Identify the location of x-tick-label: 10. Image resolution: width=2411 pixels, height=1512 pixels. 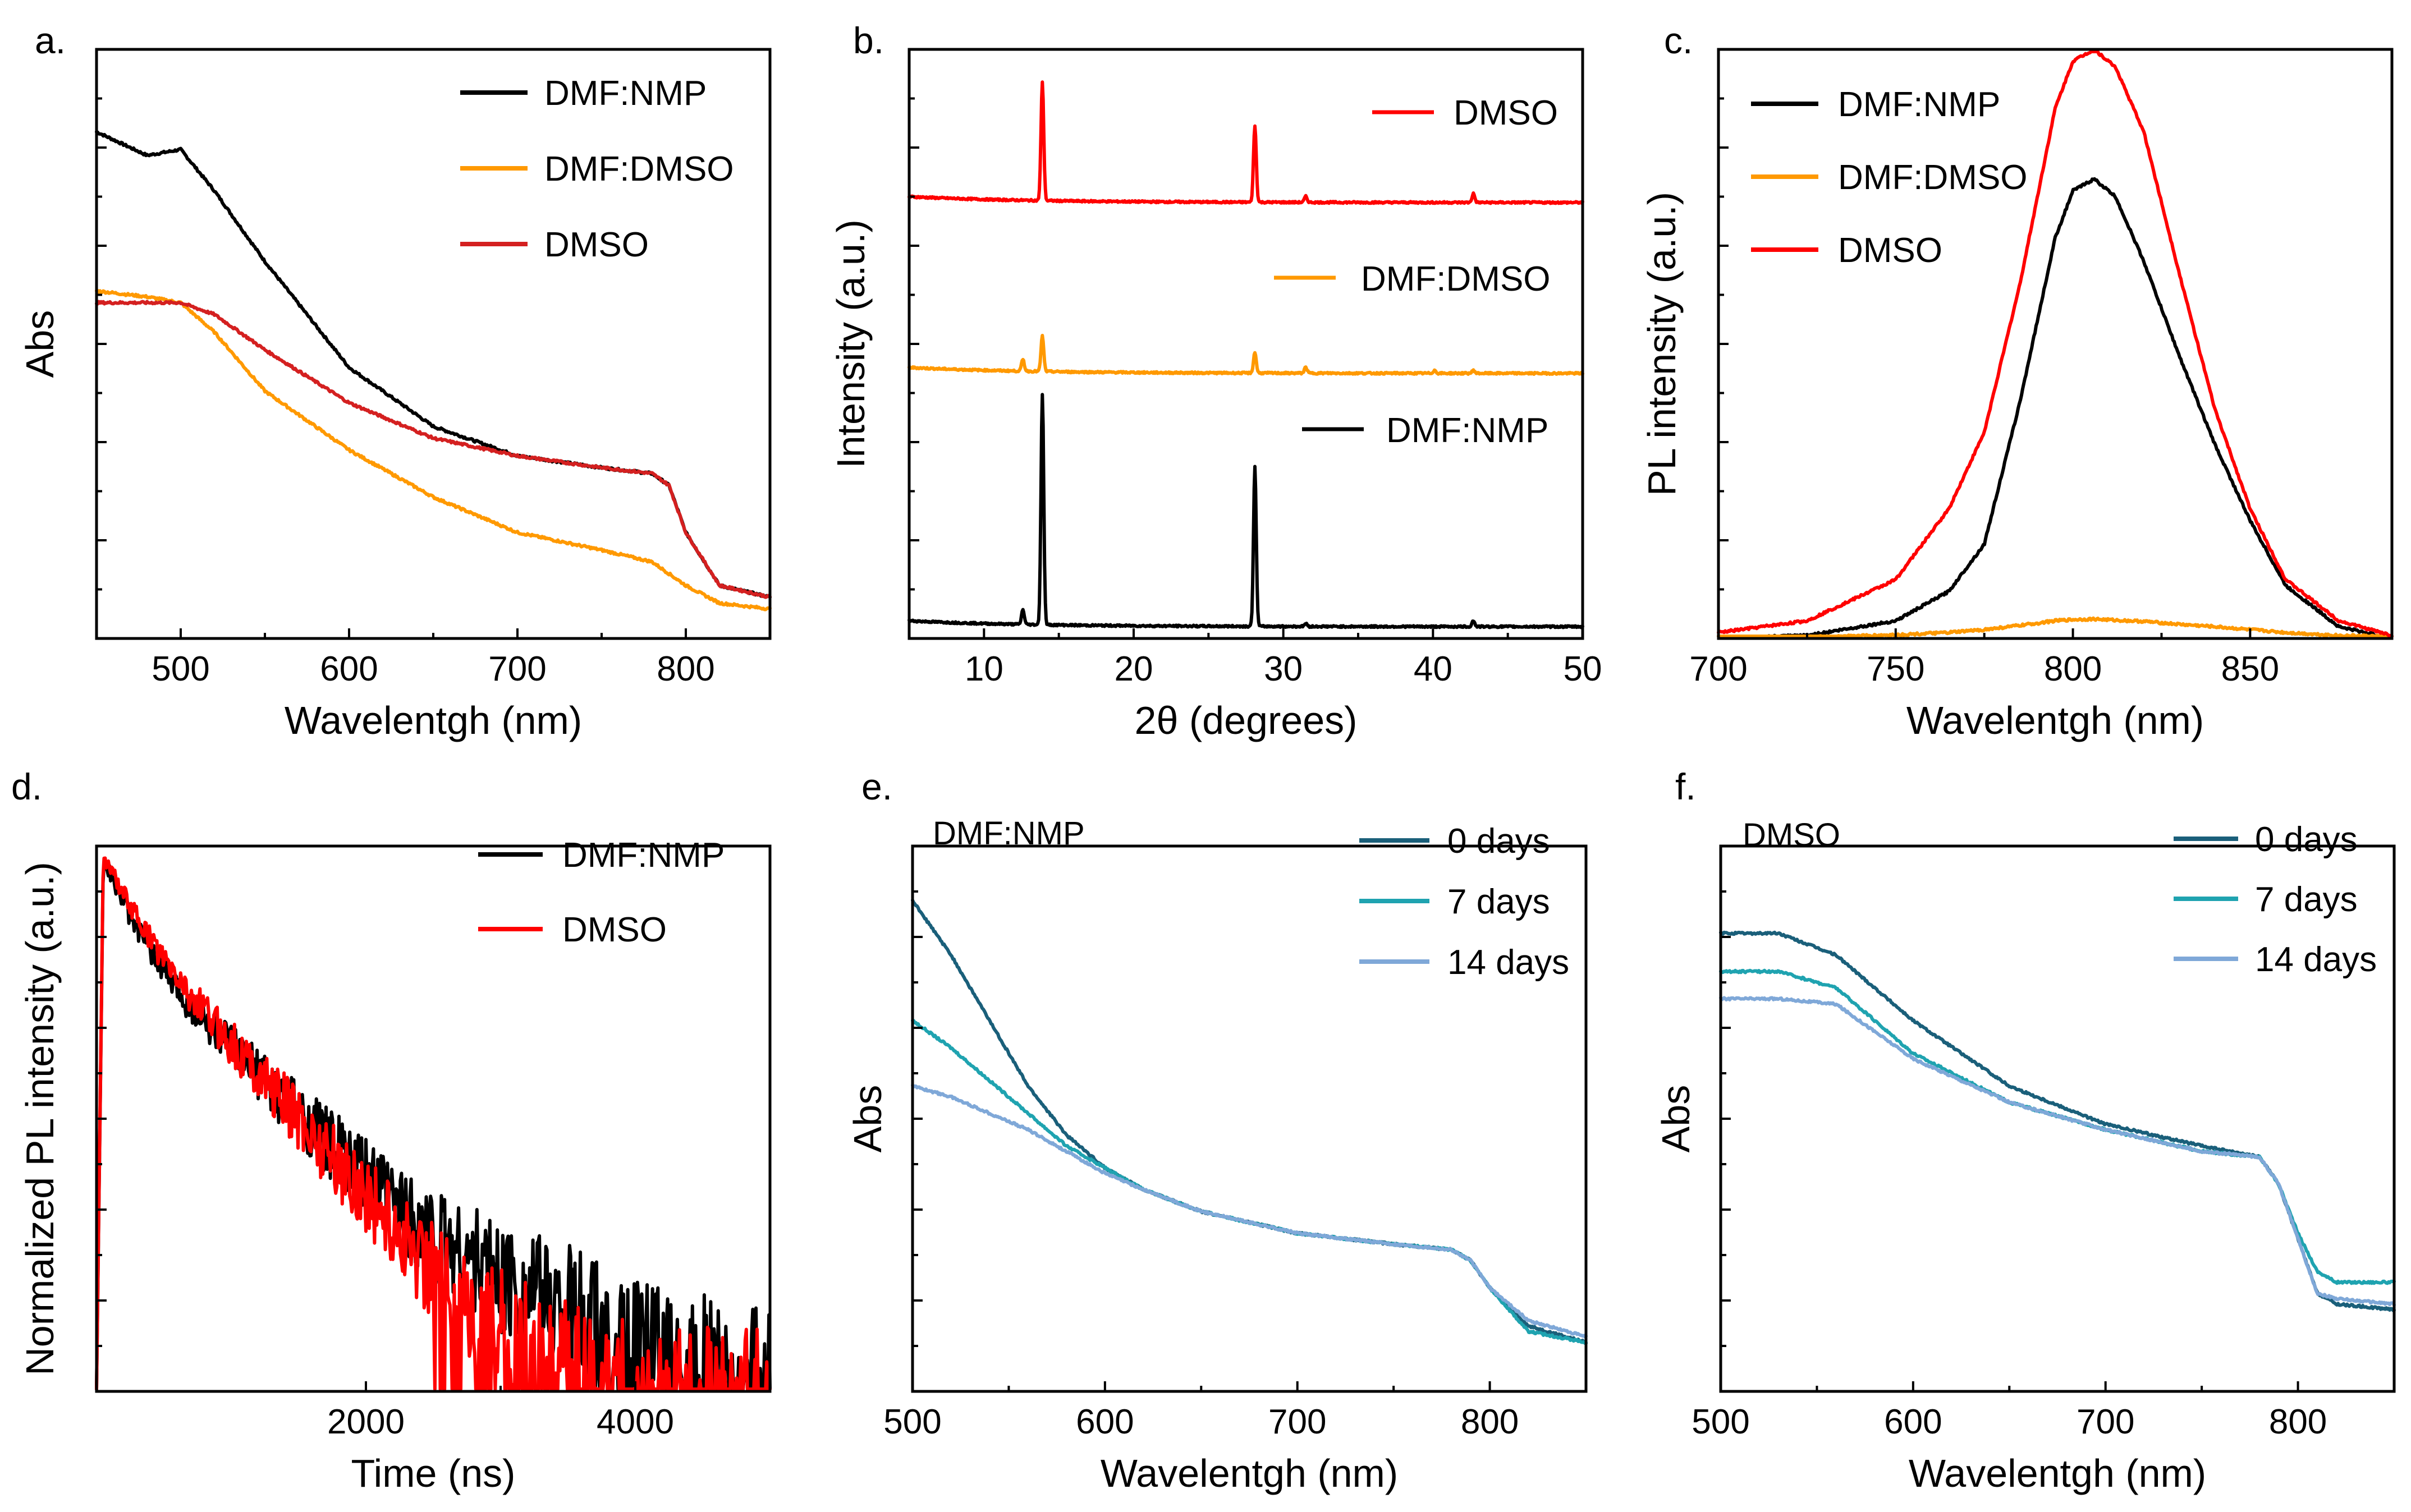
(984, 669).